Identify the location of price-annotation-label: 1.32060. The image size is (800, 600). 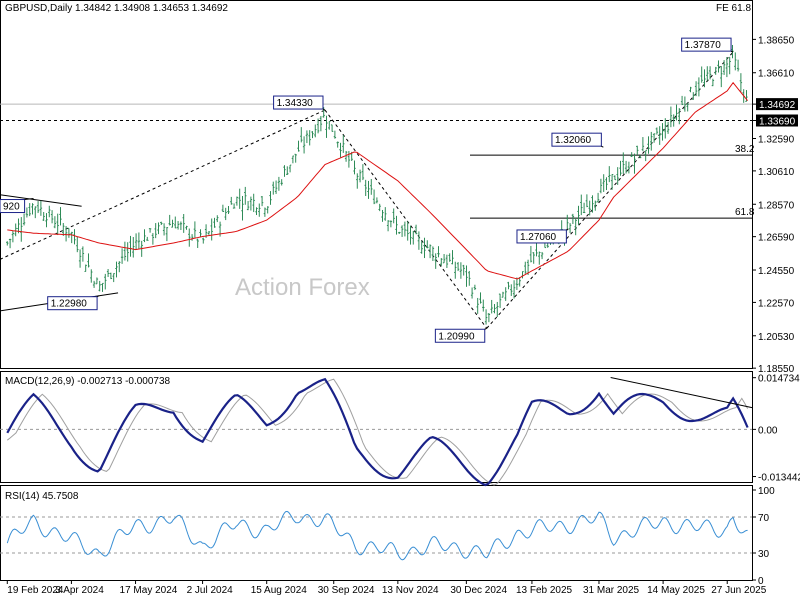
(573, 140).